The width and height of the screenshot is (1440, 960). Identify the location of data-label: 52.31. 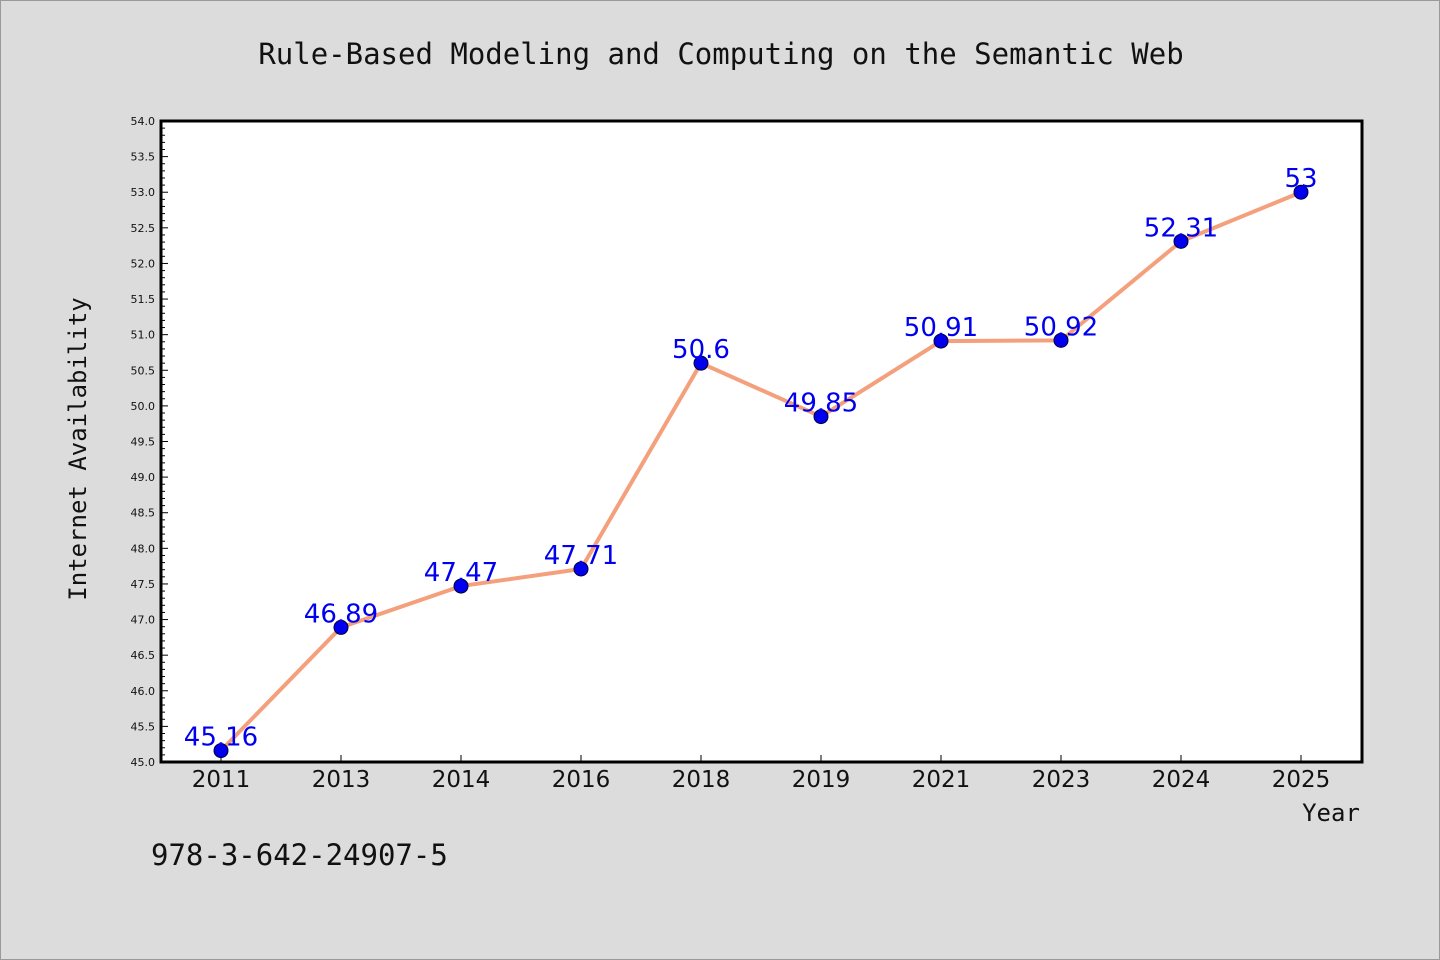
(1181, 228).